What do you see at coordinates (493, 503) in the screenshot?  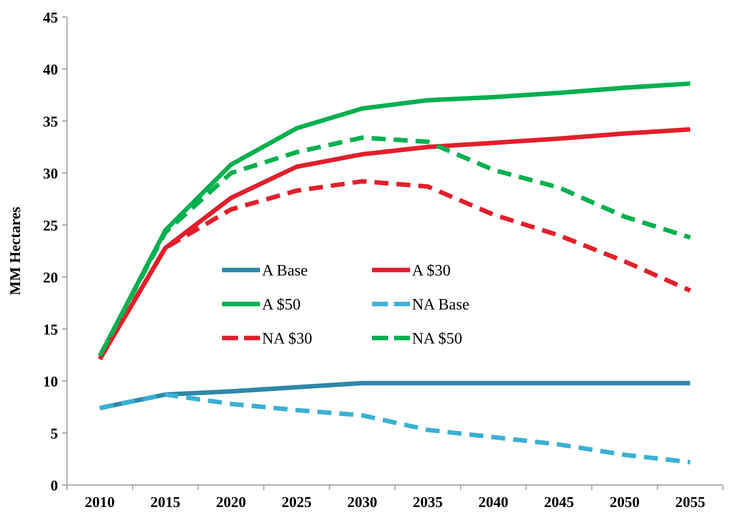 I see `x-tick-label: 2040` at bounding box center [493, 503].